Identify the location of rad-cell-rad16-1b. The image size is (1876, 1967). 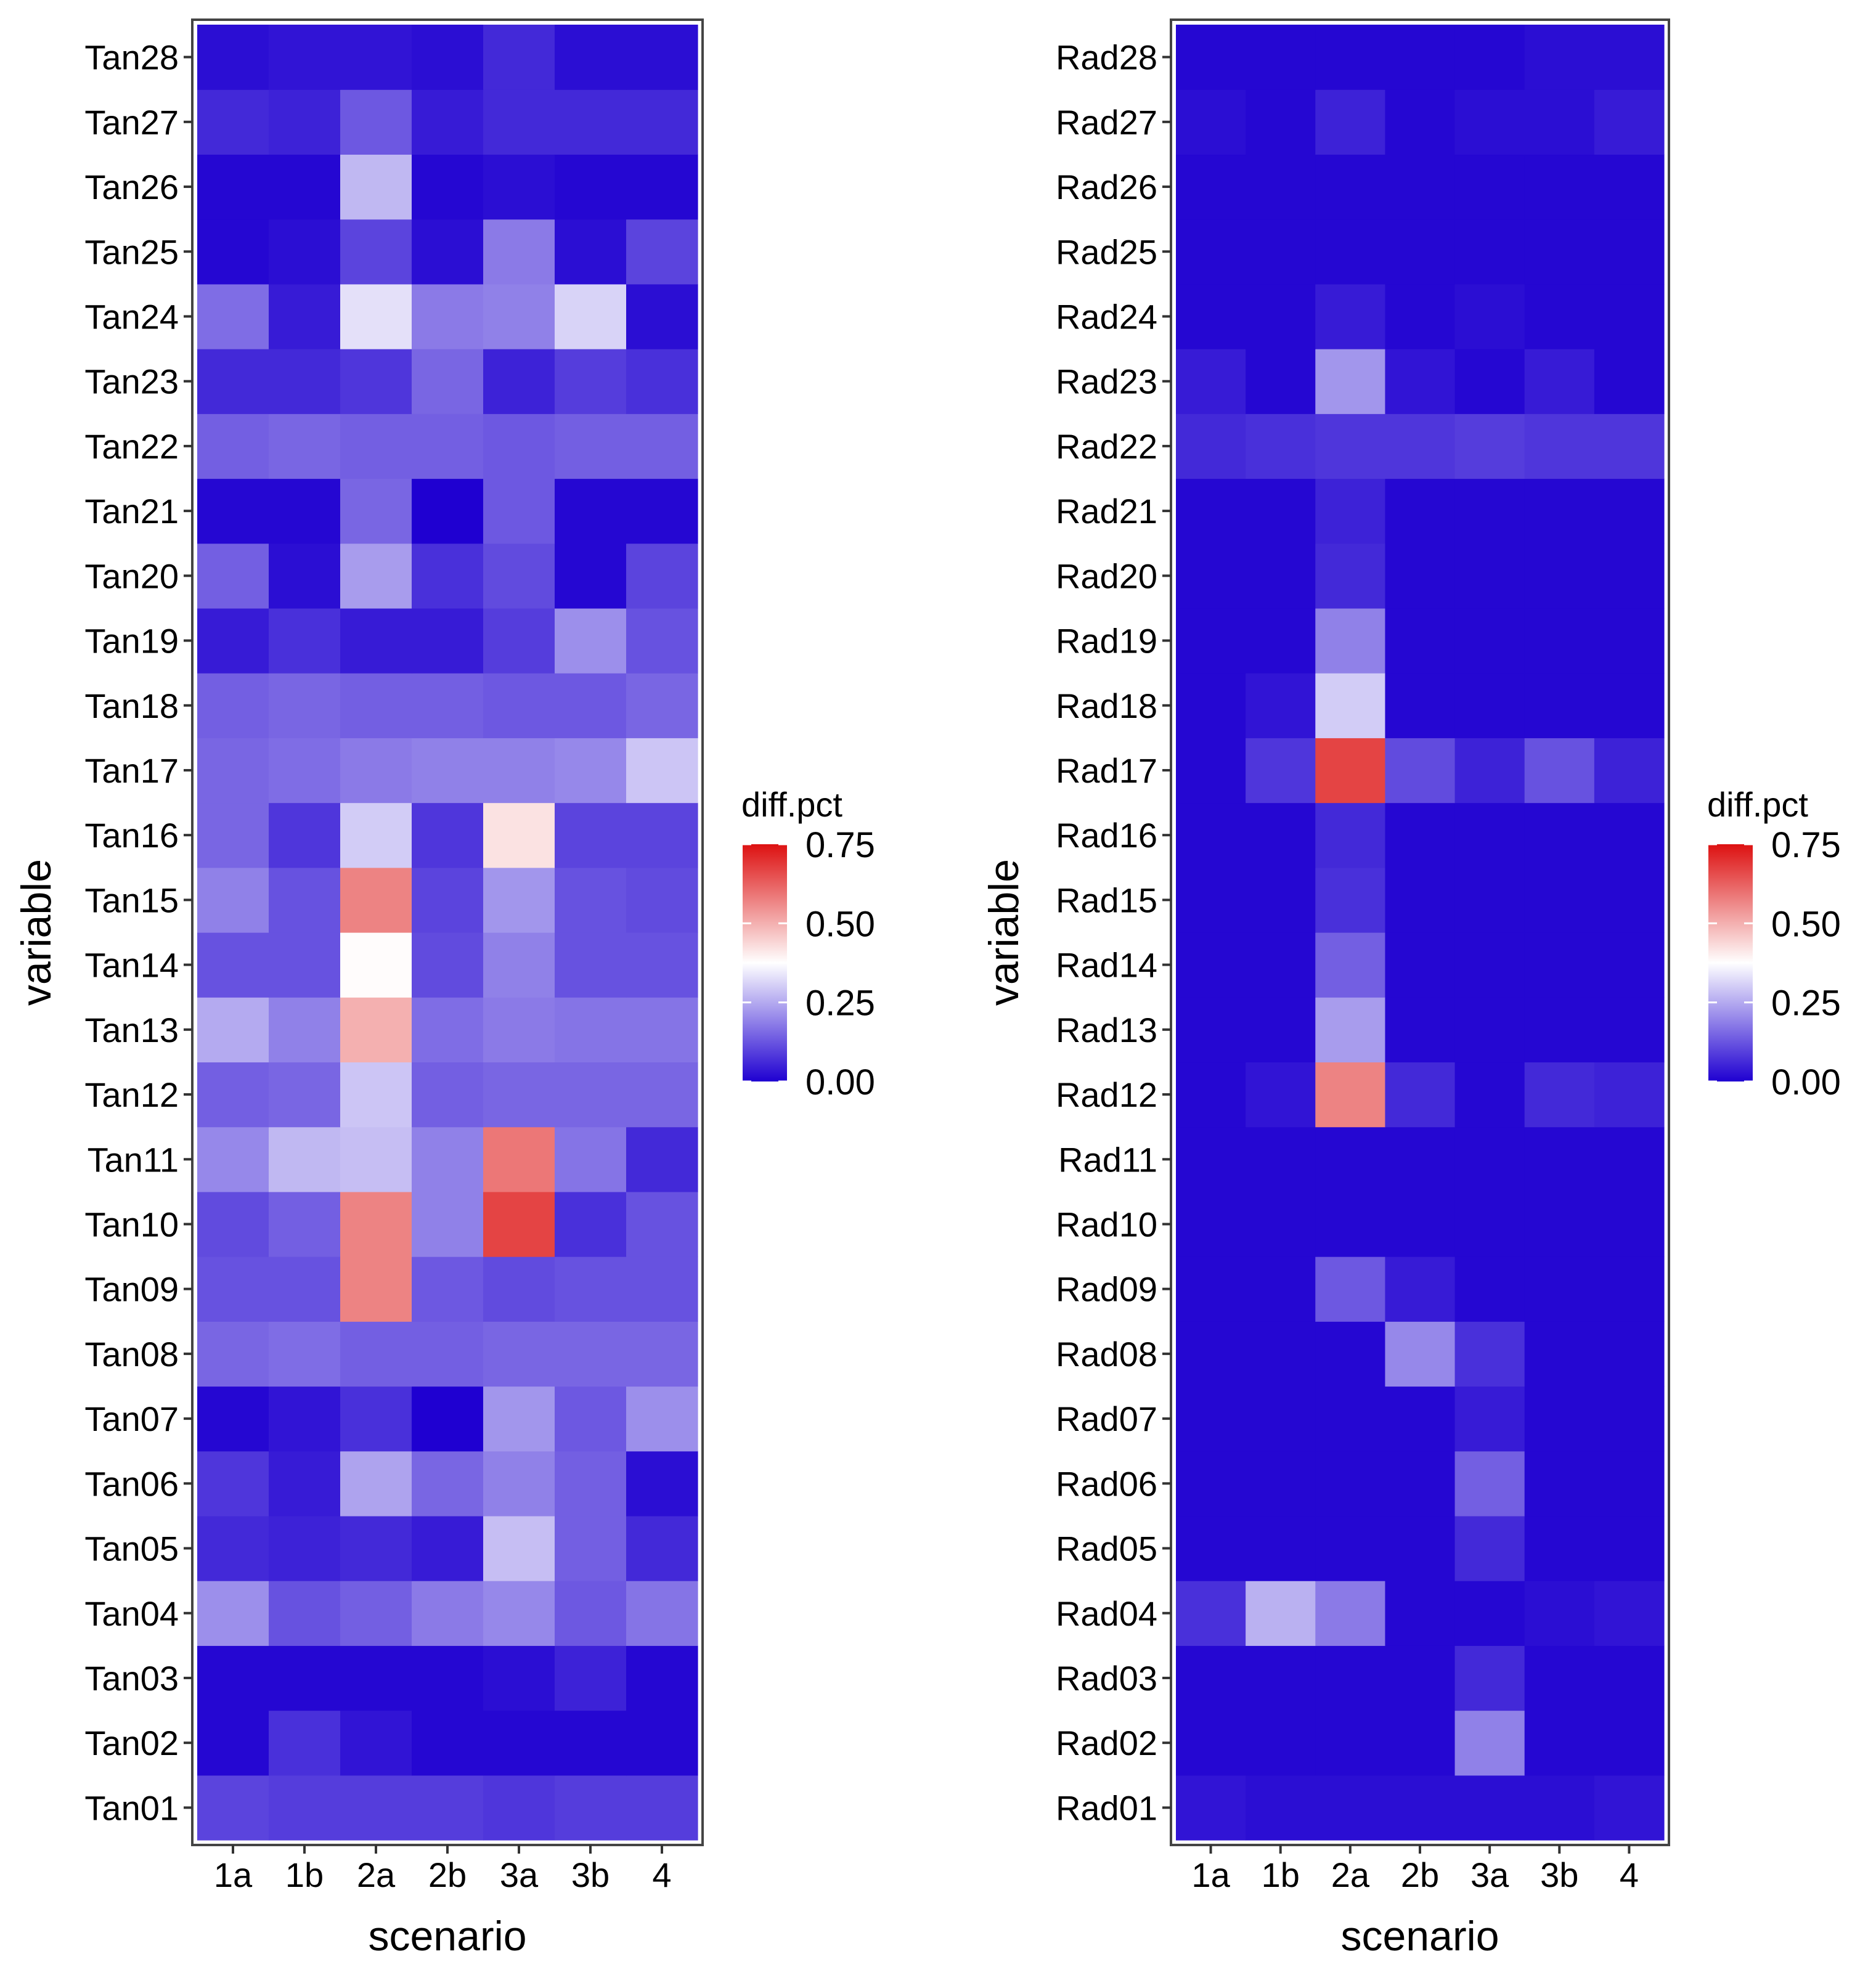
(1281, 835).